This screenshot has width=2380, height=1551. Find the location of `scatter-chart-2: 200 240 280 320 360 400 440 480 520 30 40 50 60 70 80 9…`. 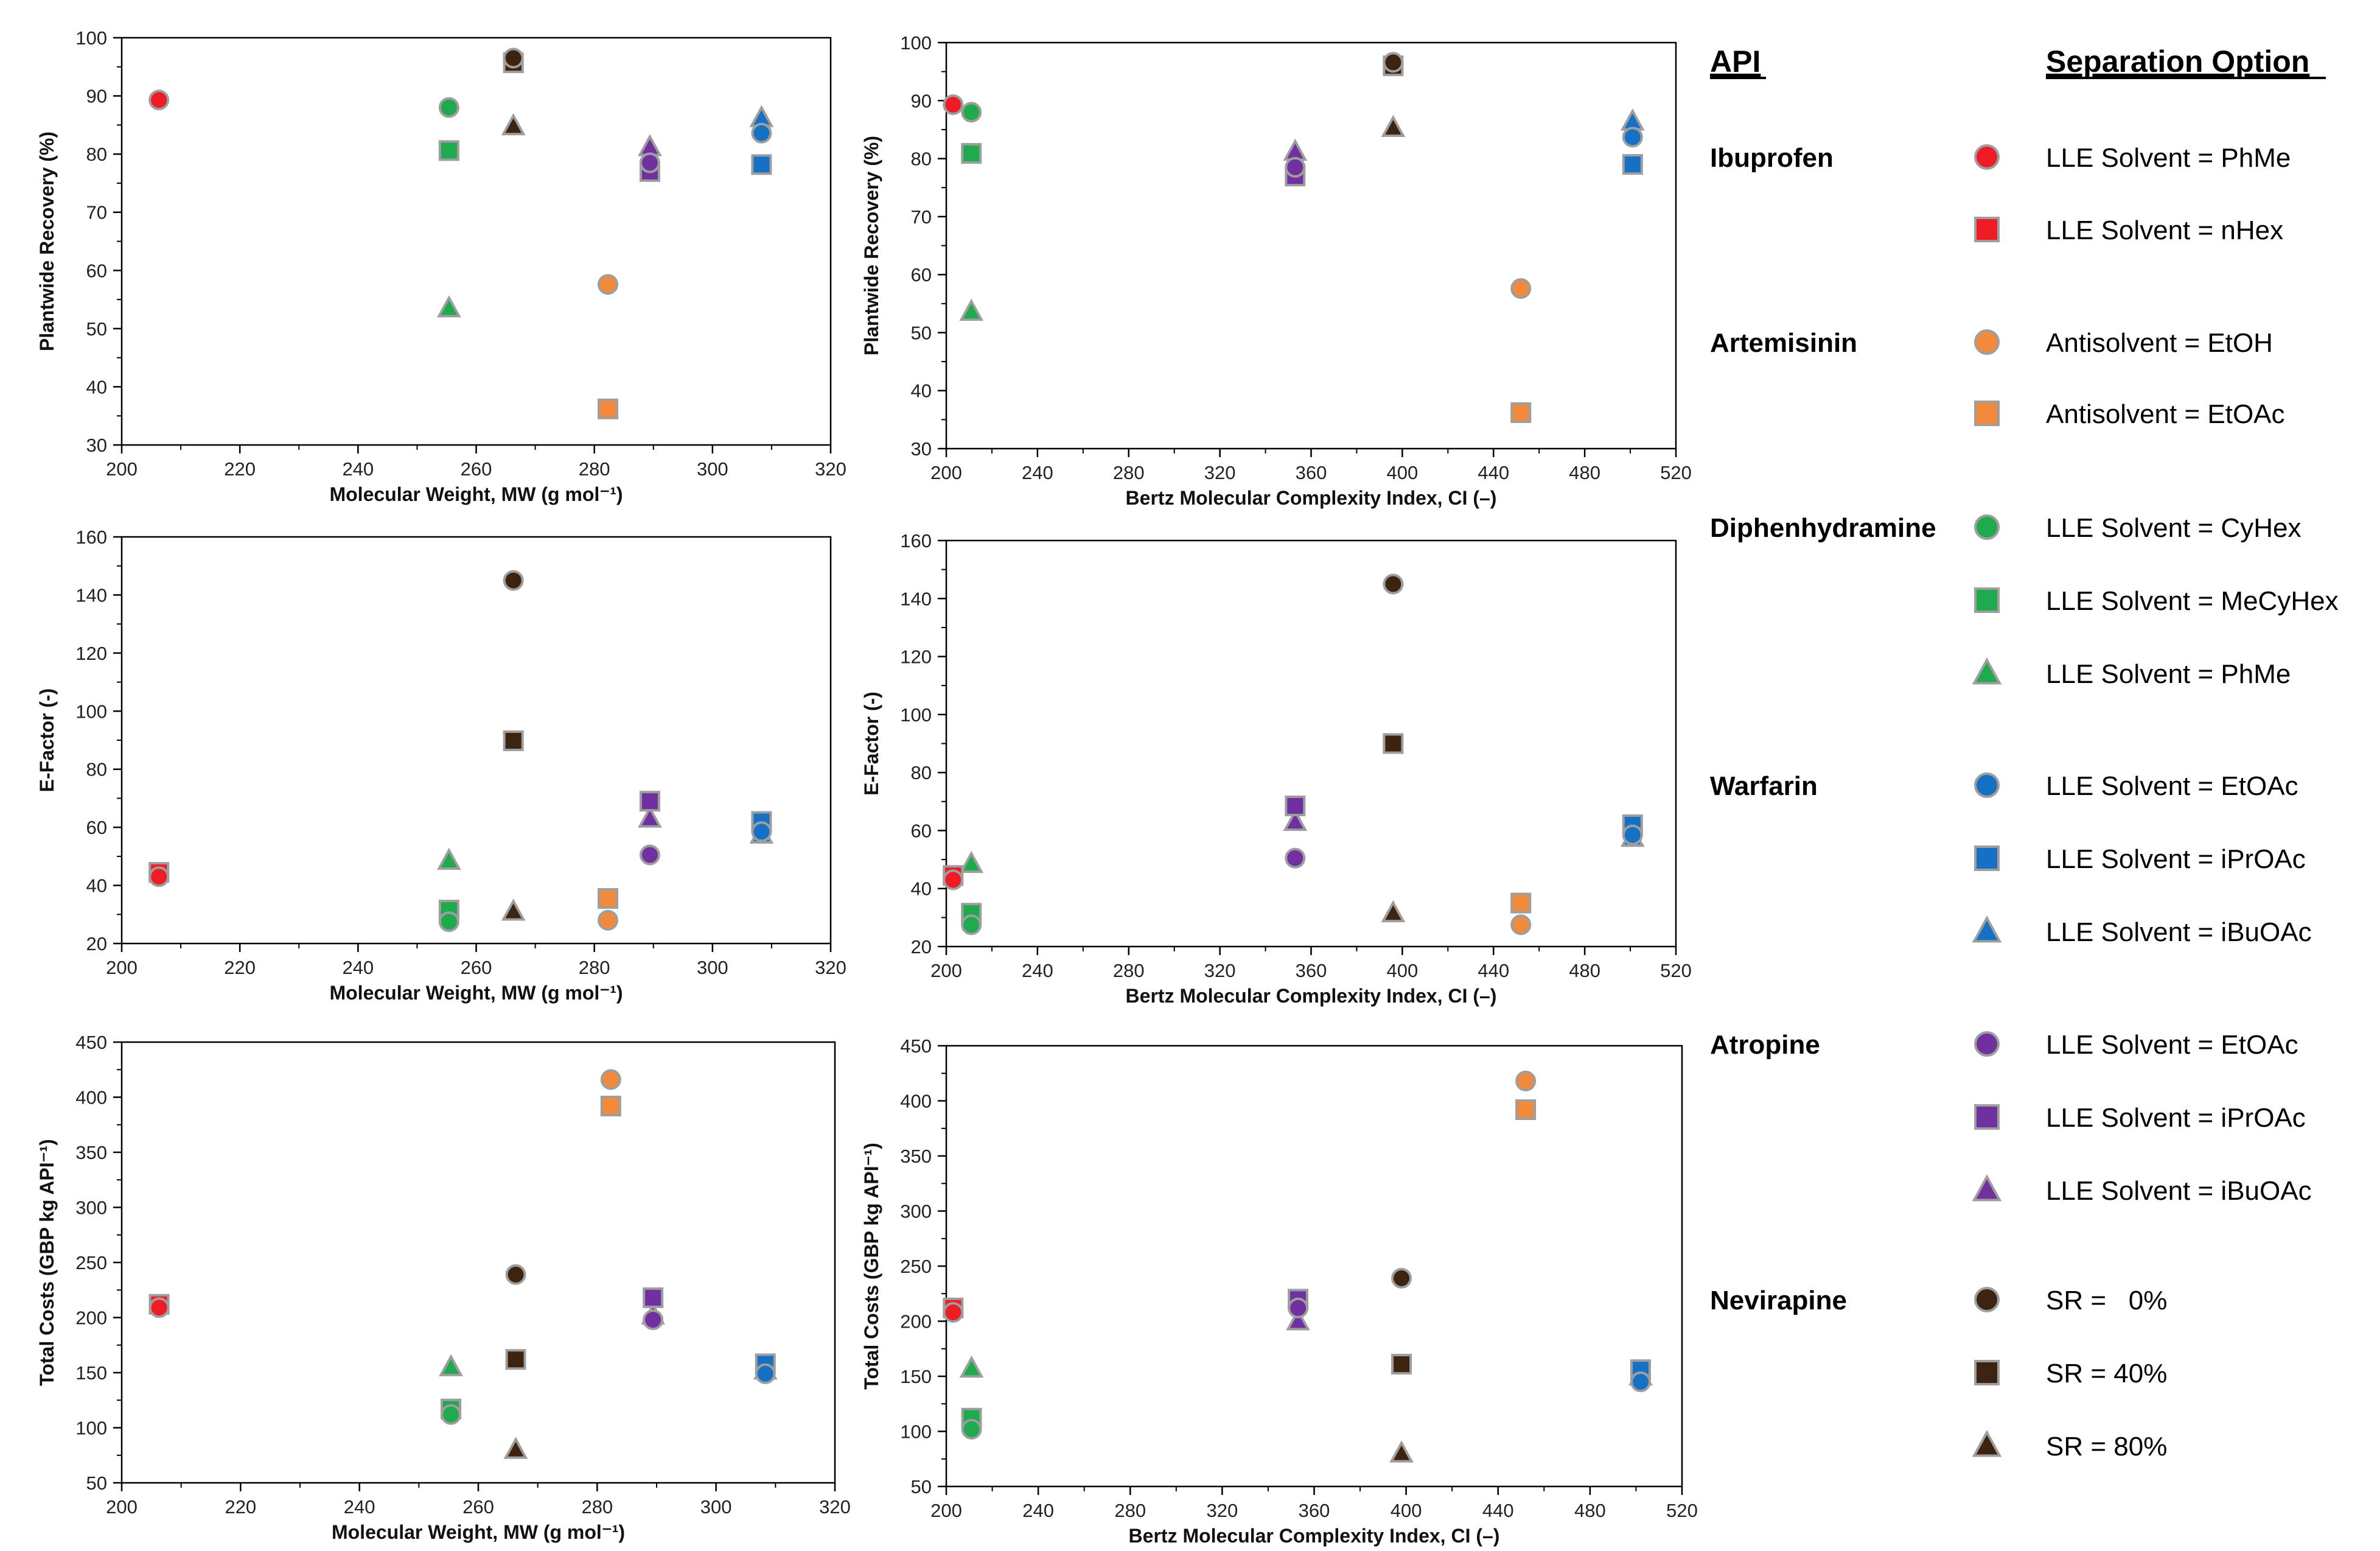

scatter-chart-2: 200 240 280 320 360 400 440 480 520 30 40 50 60 70 80 9… is located at coordinates (1276, 270).